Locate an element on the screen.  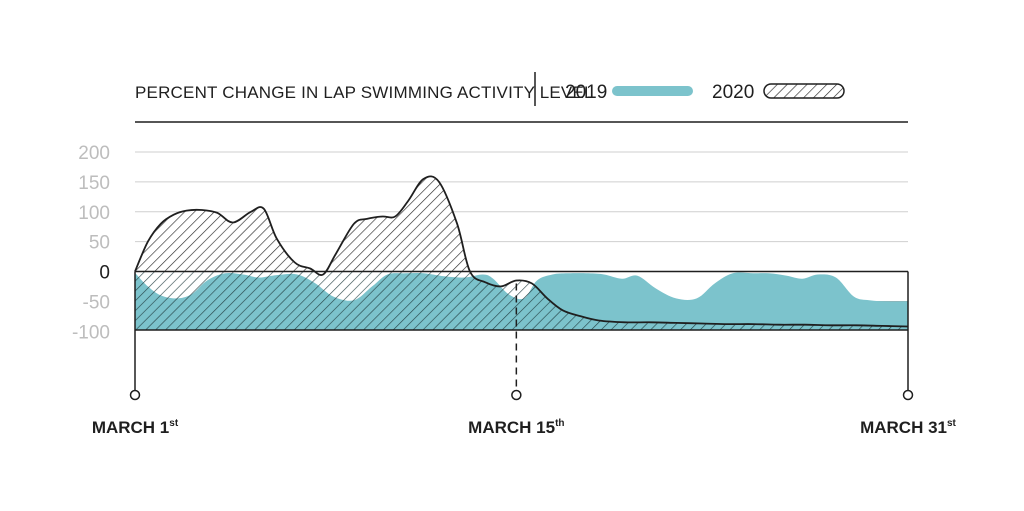
y-tick-label: 100 is located at coordinates (94, 213).